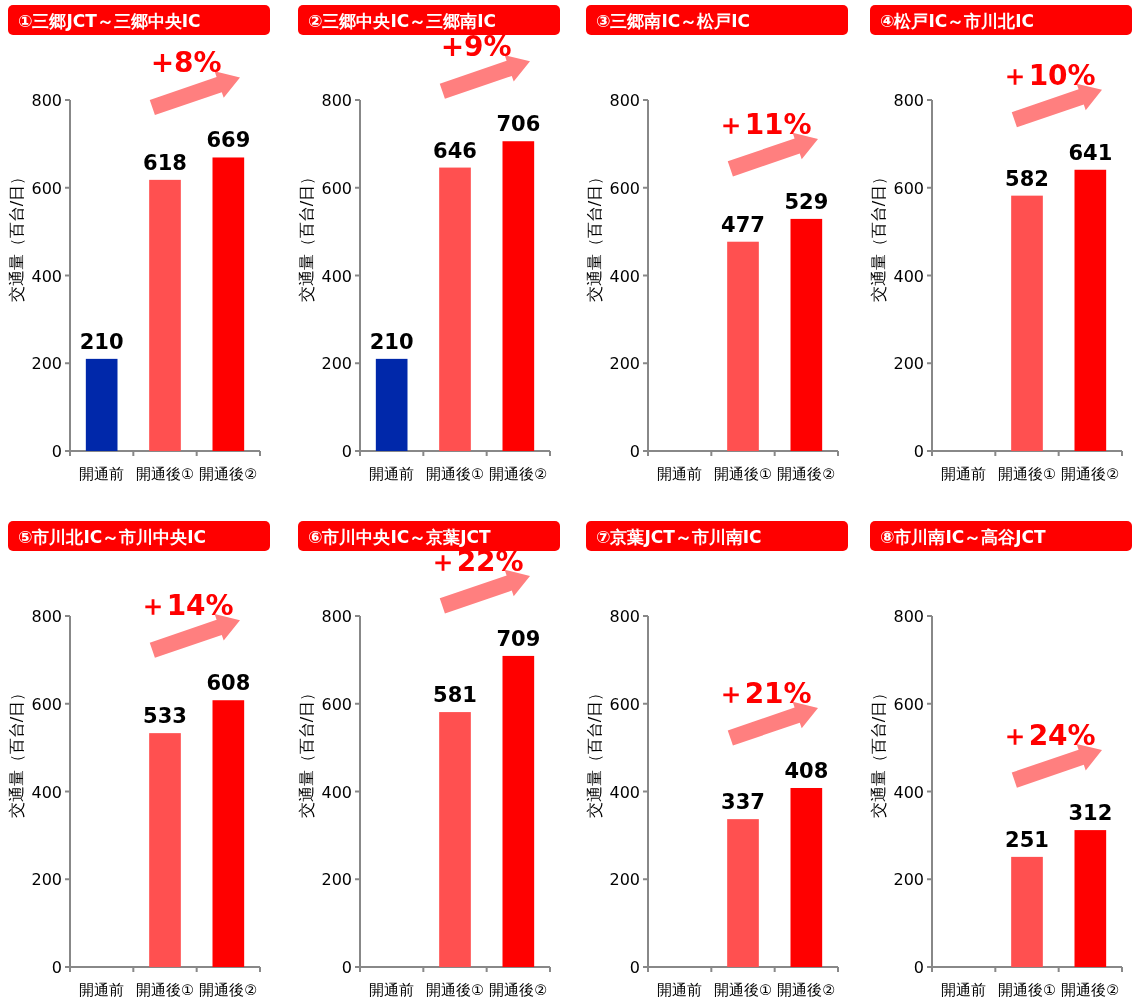 The image size is (1144, 1001). Describe the element at coordinates (112, 537) in the screenshot. I see `chart-title: ⑤市川北IC～市川中央IC` at that location.